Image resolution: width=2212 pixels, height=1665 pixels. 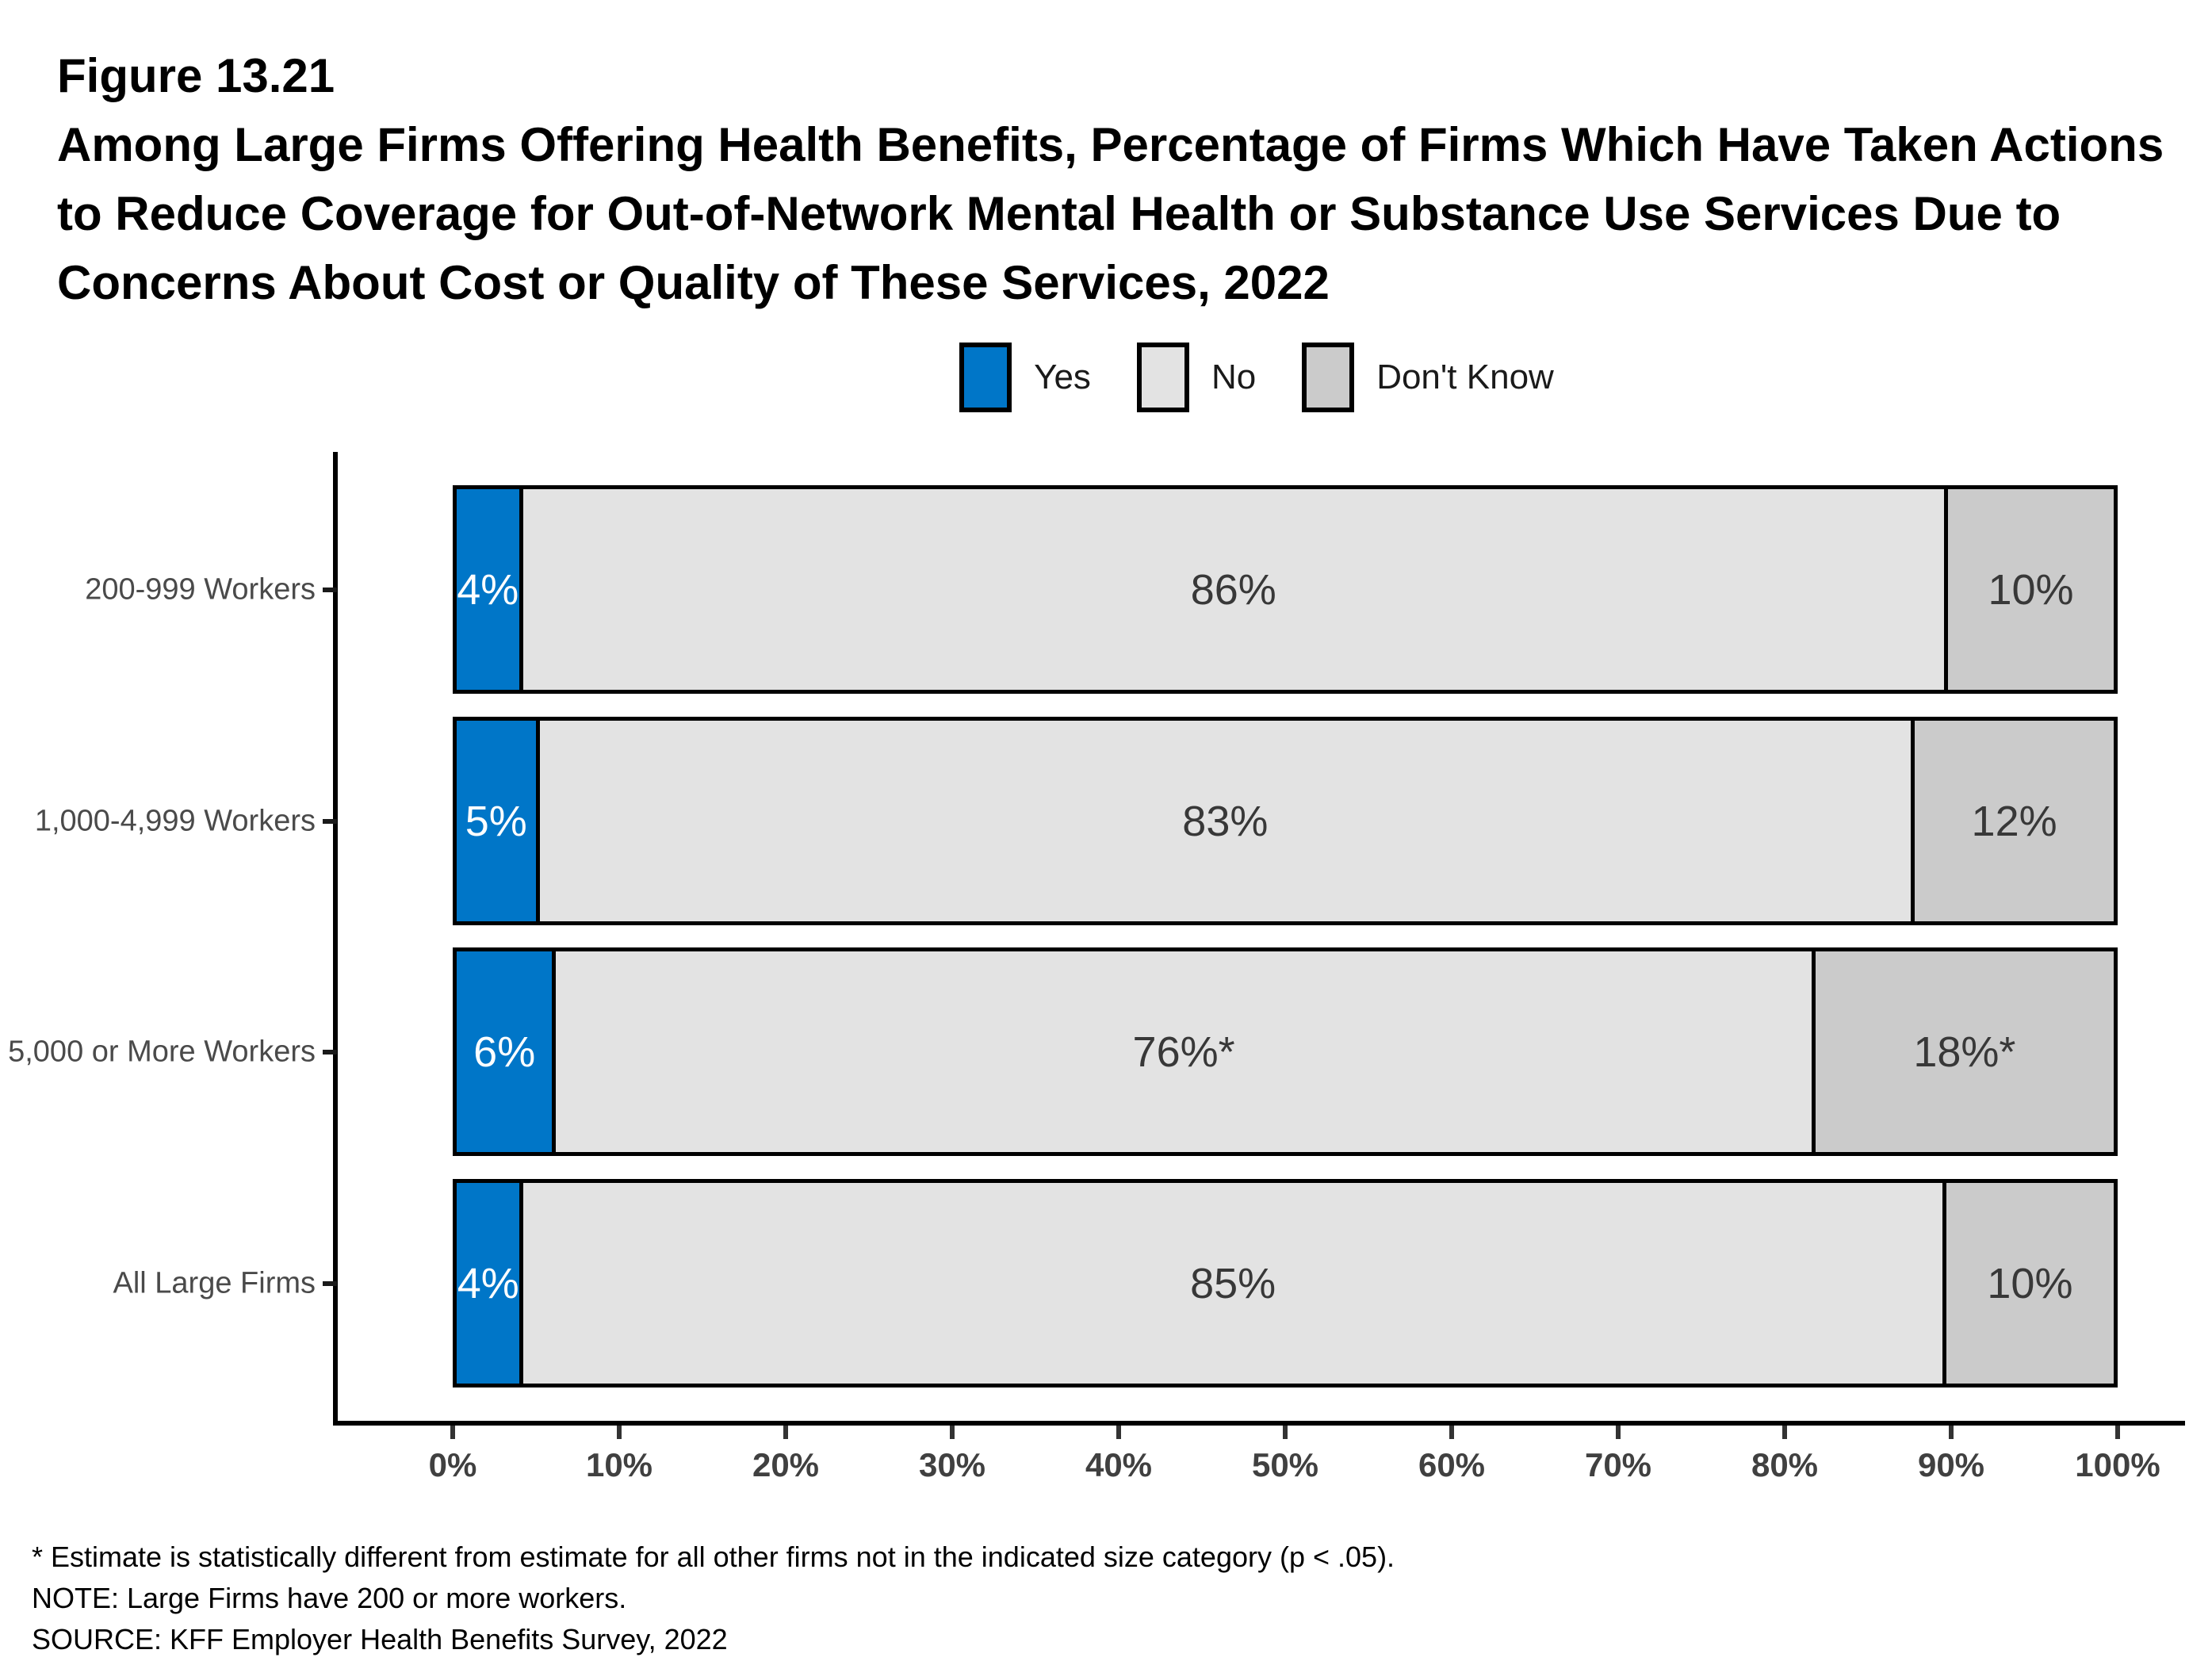 I want to click on x-tick-label: 70%, so click(x=1618, y=1464).